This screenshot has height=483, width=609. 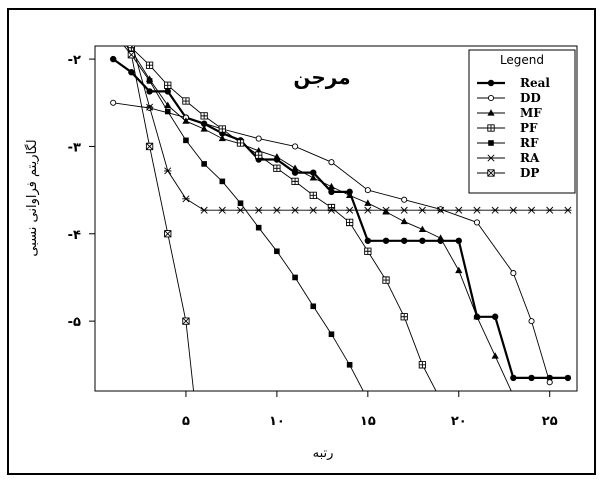 What do you see at coordinates (530, 98) in the screenshot?
I see `legend-label-dd: DD` at bounding box center [530, 98].